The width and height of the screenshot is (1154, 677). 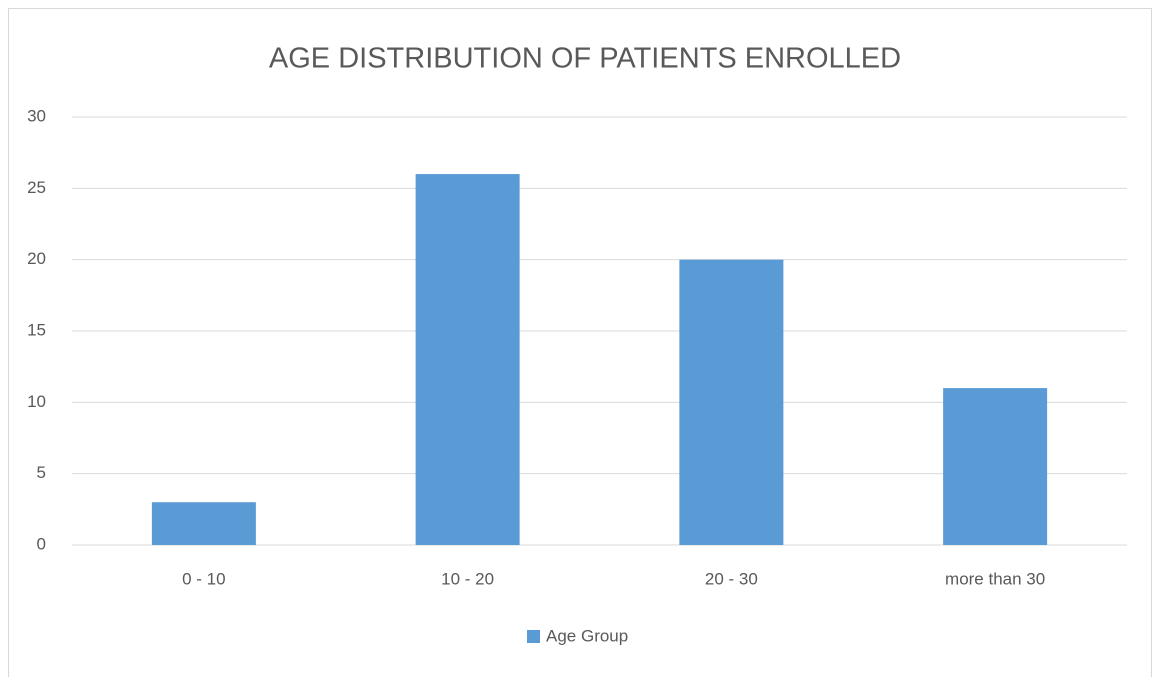 What do you see at coordinates (41, 543) in the screenshot?
I see `y-tick-label: 0` at bounding box center [41, 543].